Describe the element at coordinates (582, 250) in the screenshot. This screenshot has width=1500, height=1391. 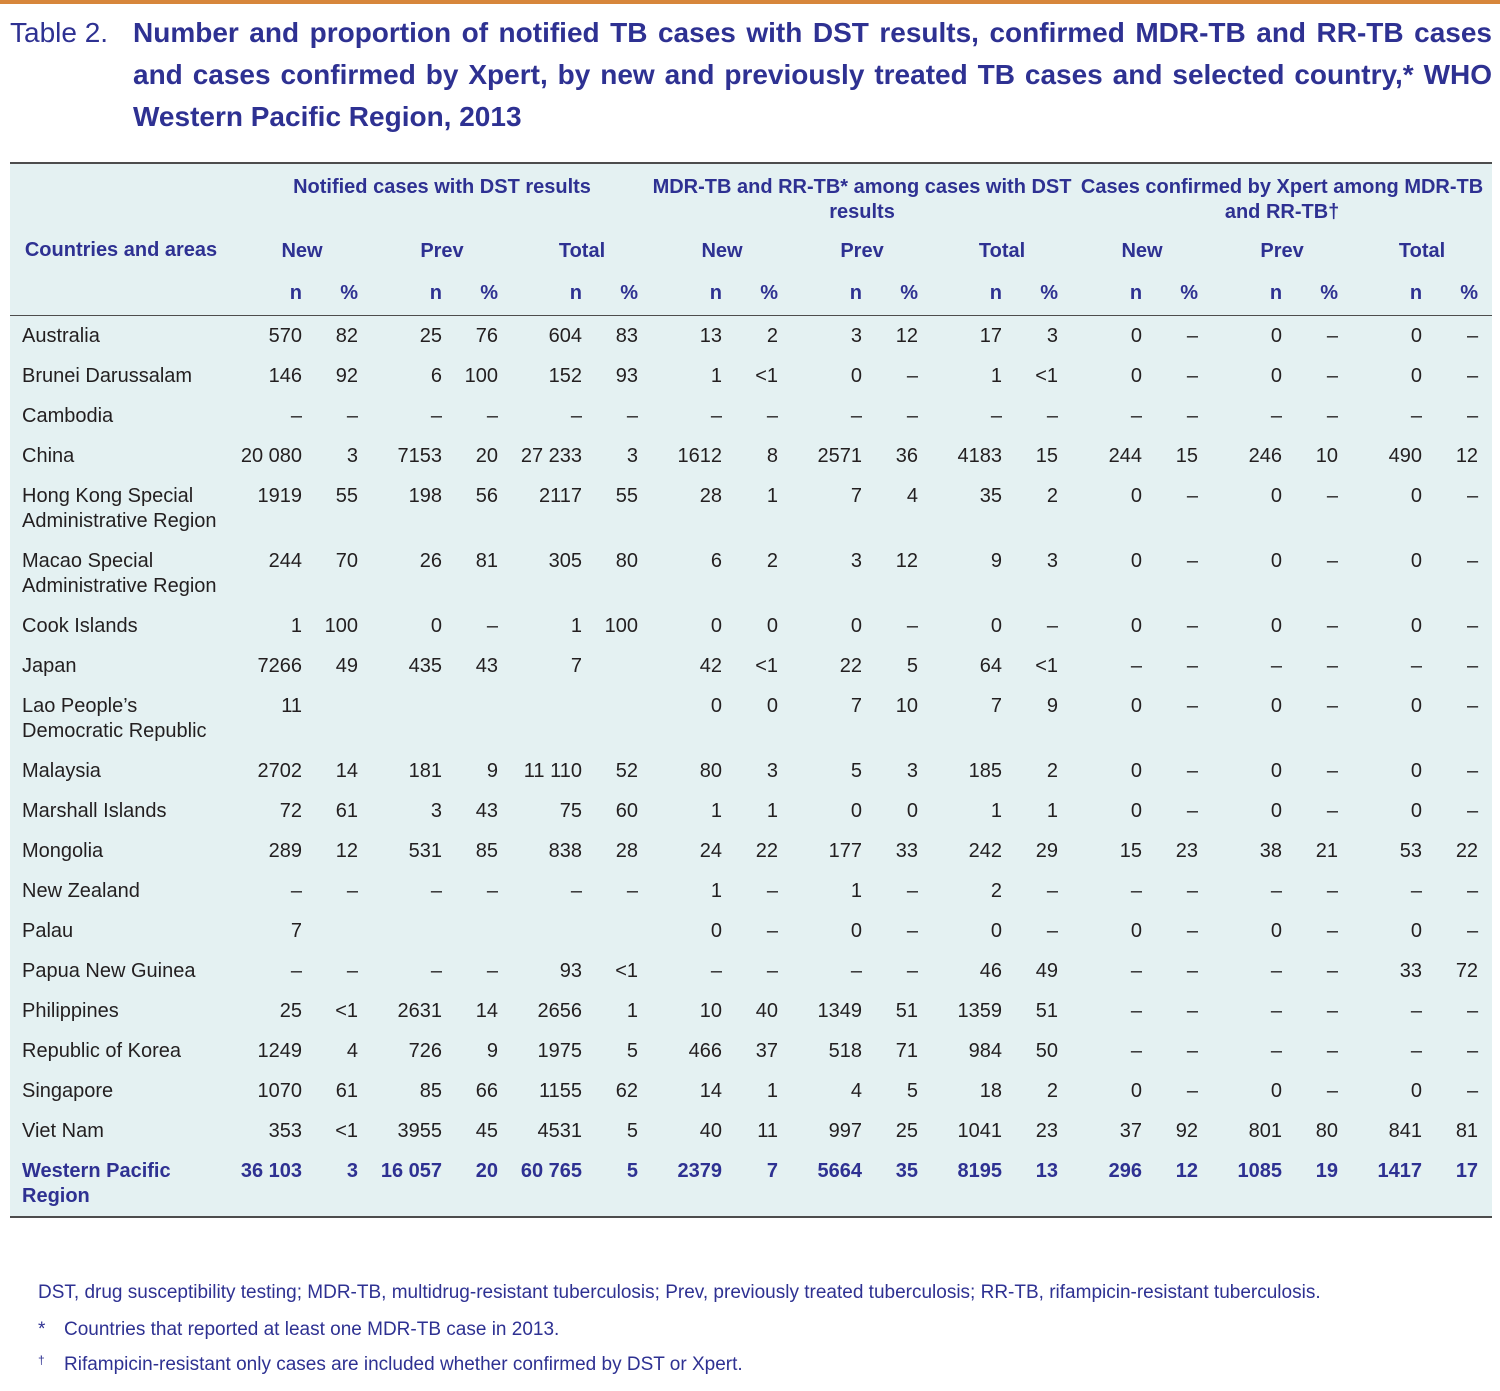
I see `subgroup-header: Total` at that location.